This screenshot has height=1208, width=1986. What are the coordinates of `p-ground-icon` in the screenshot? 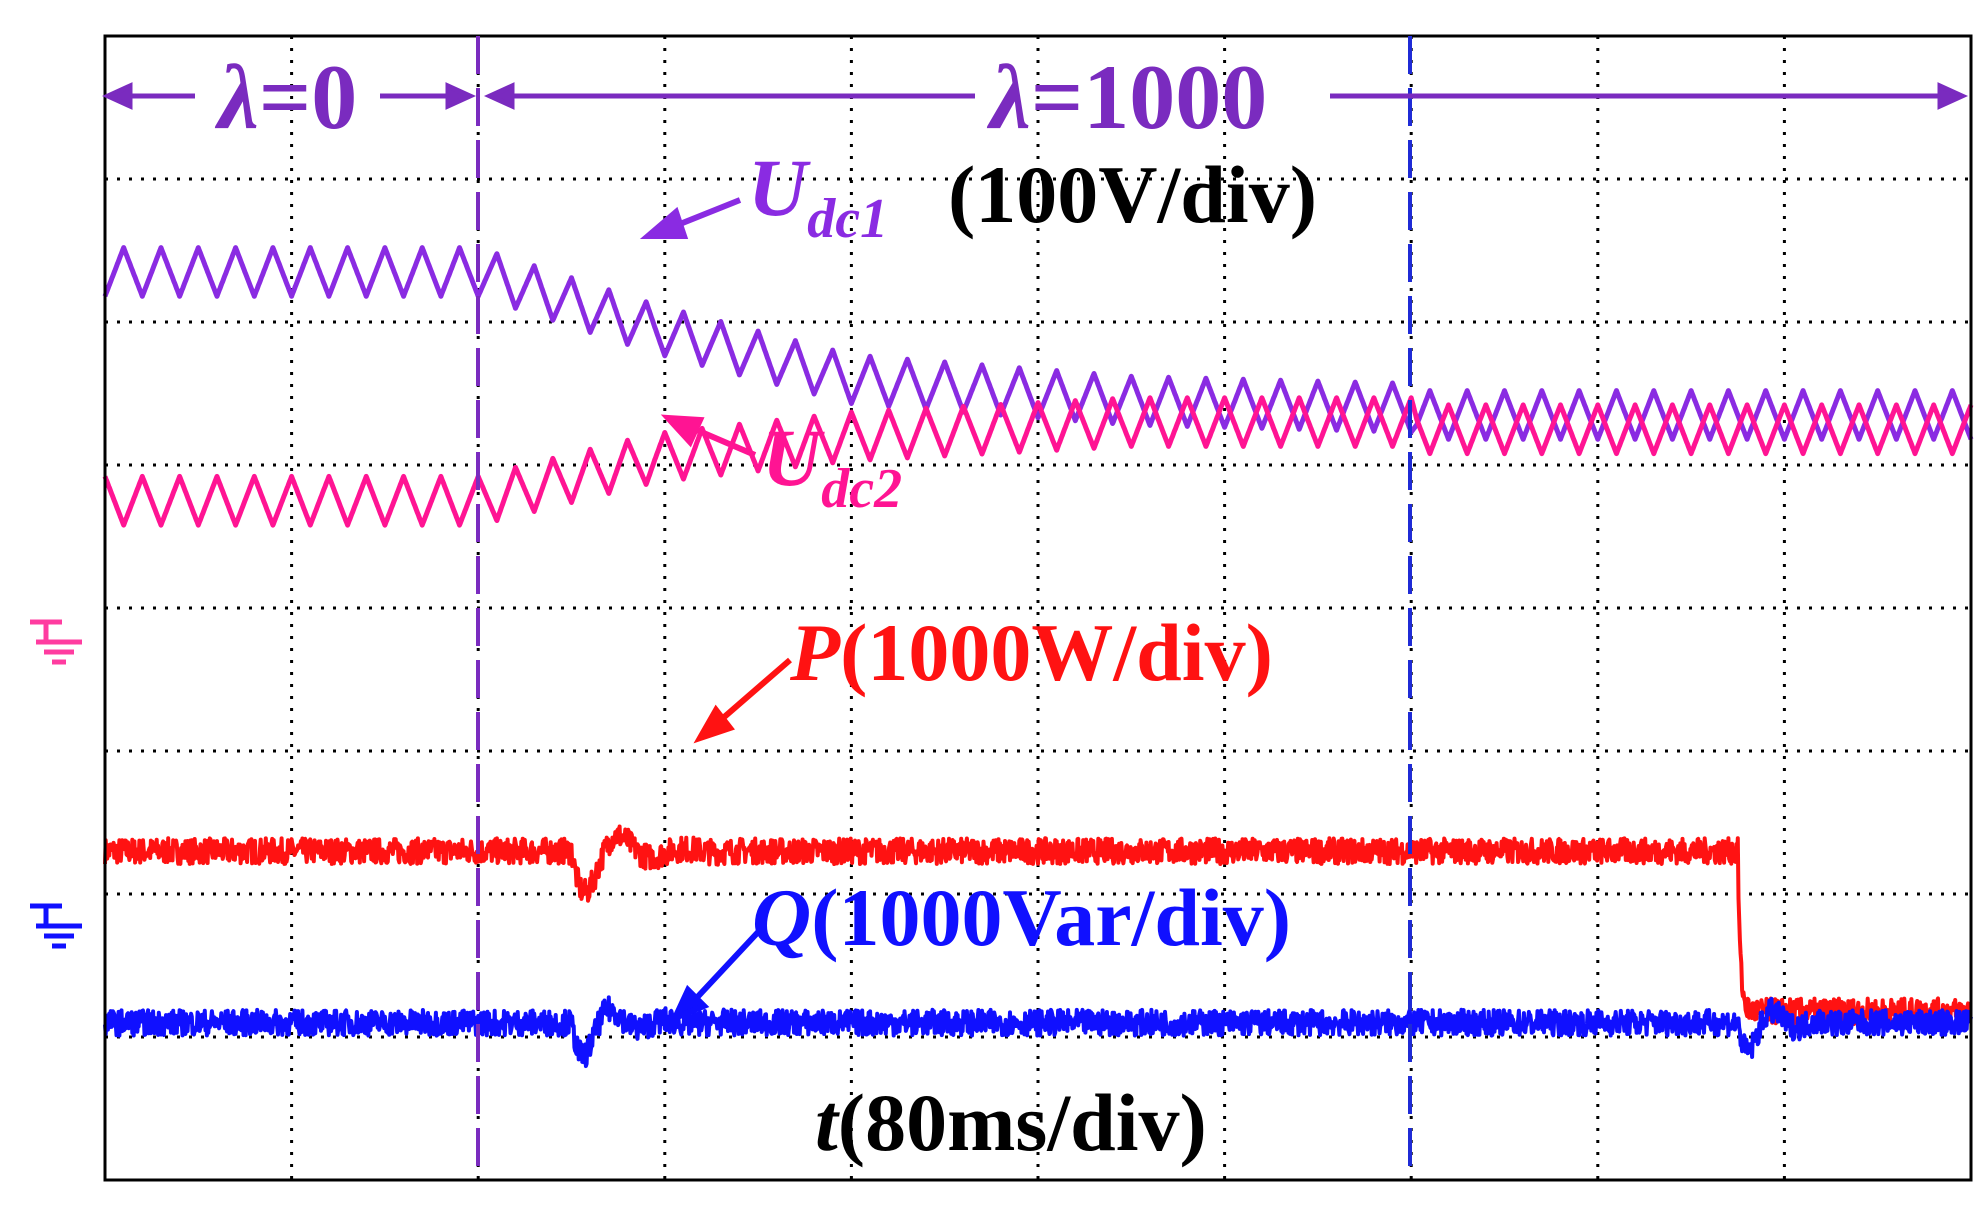 It's located at (56, 642).